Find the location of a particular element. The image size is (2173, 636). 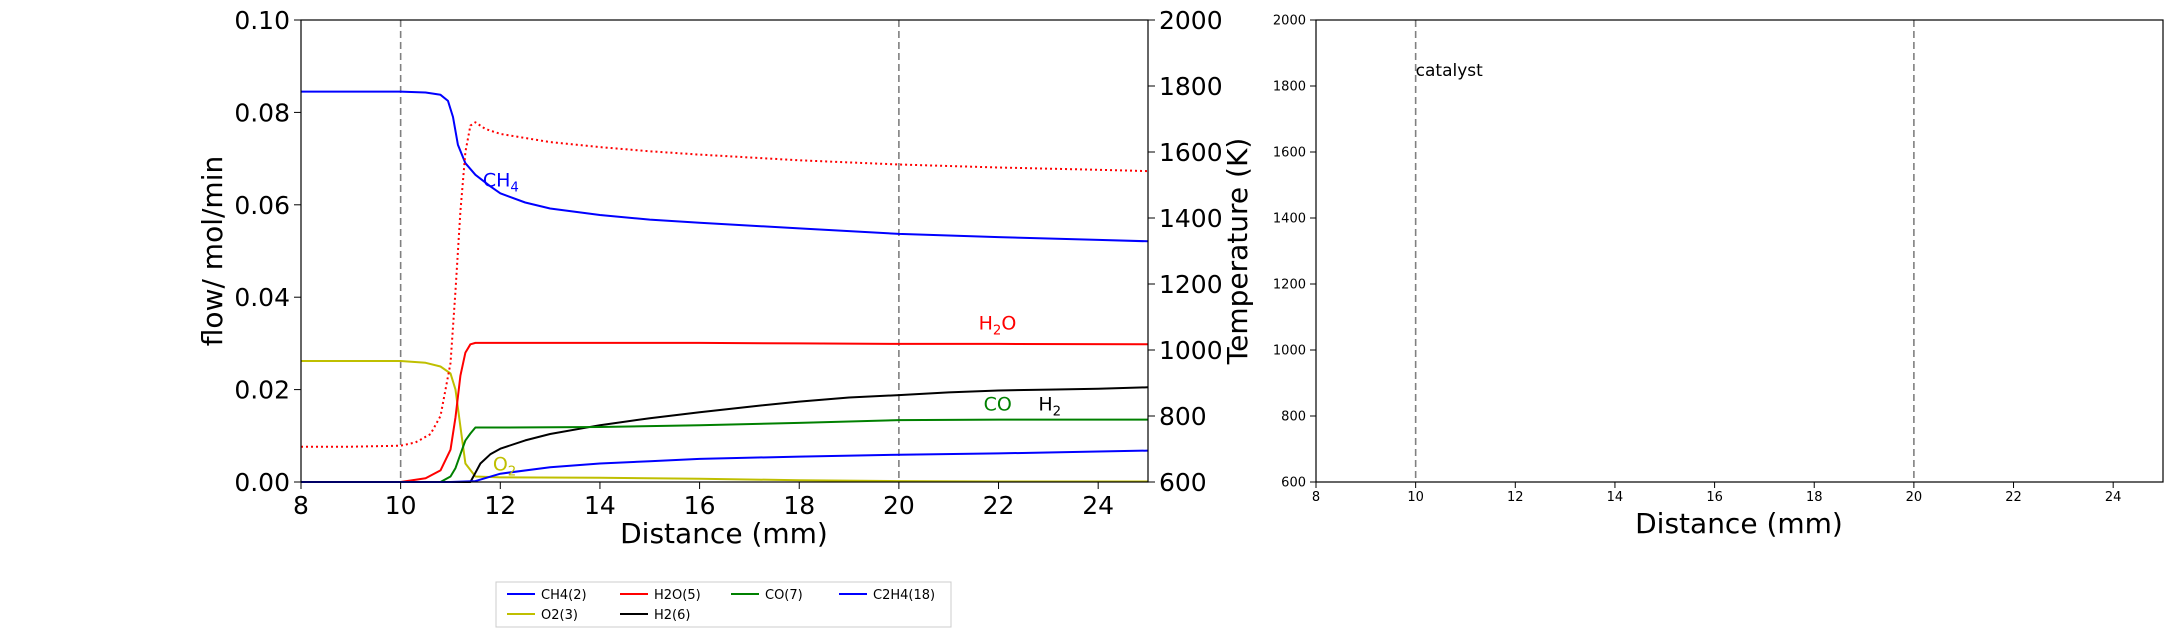

legend-item-o2-3: O2(3) is located at coordinates (542, 615).